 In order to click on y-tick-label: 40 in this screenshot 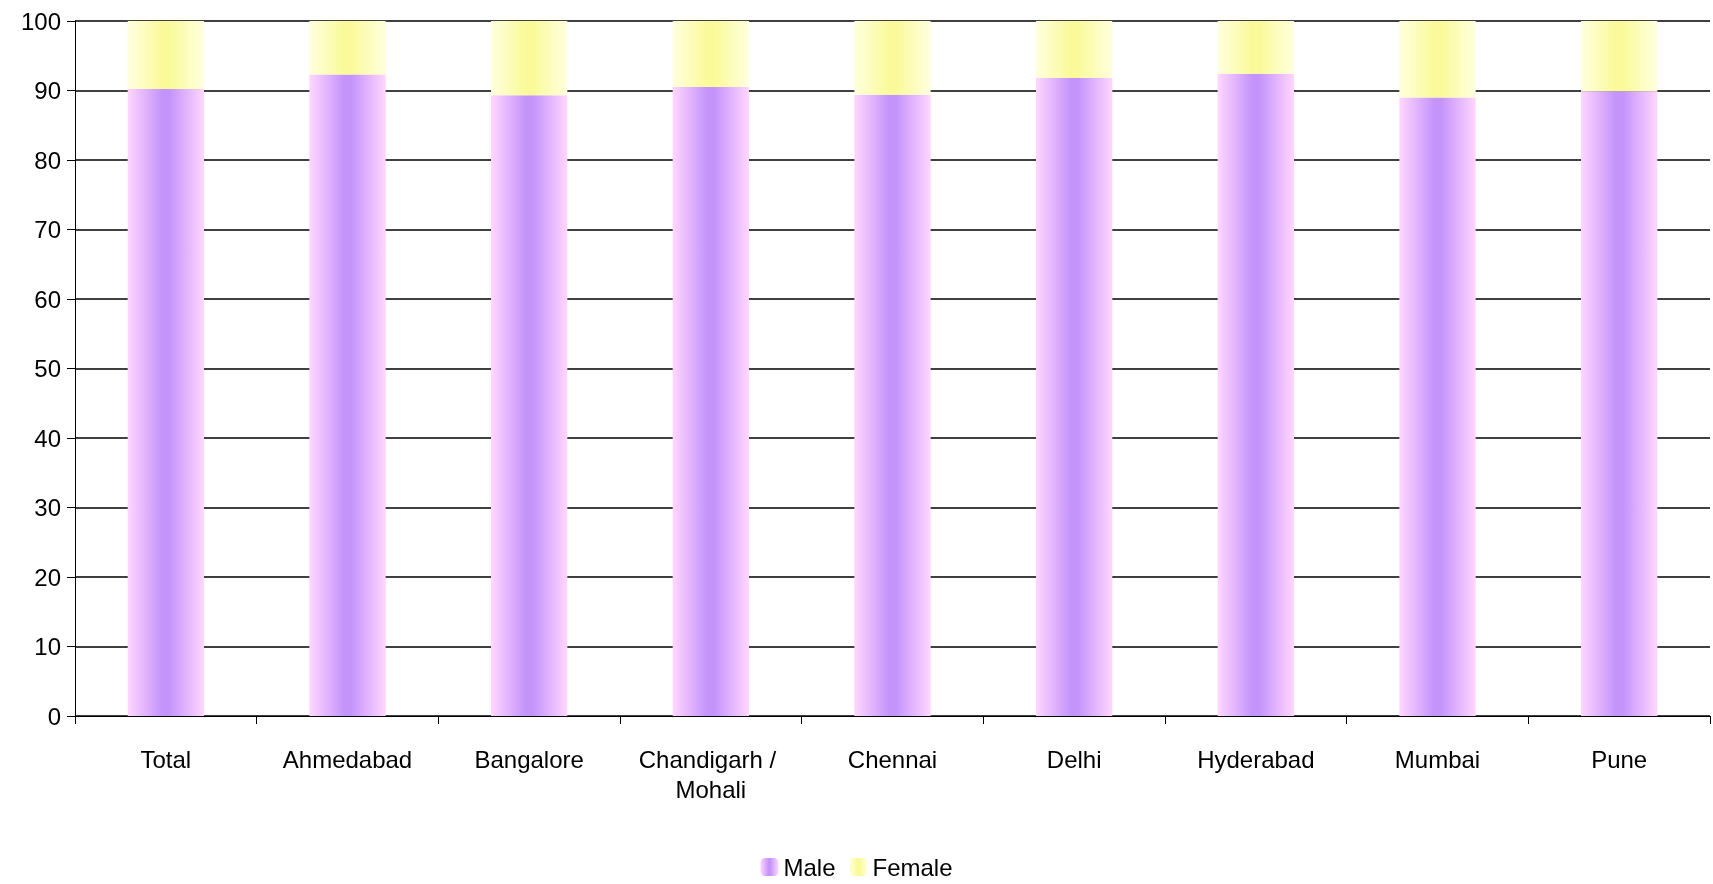, I will do `click(47, 438)`.